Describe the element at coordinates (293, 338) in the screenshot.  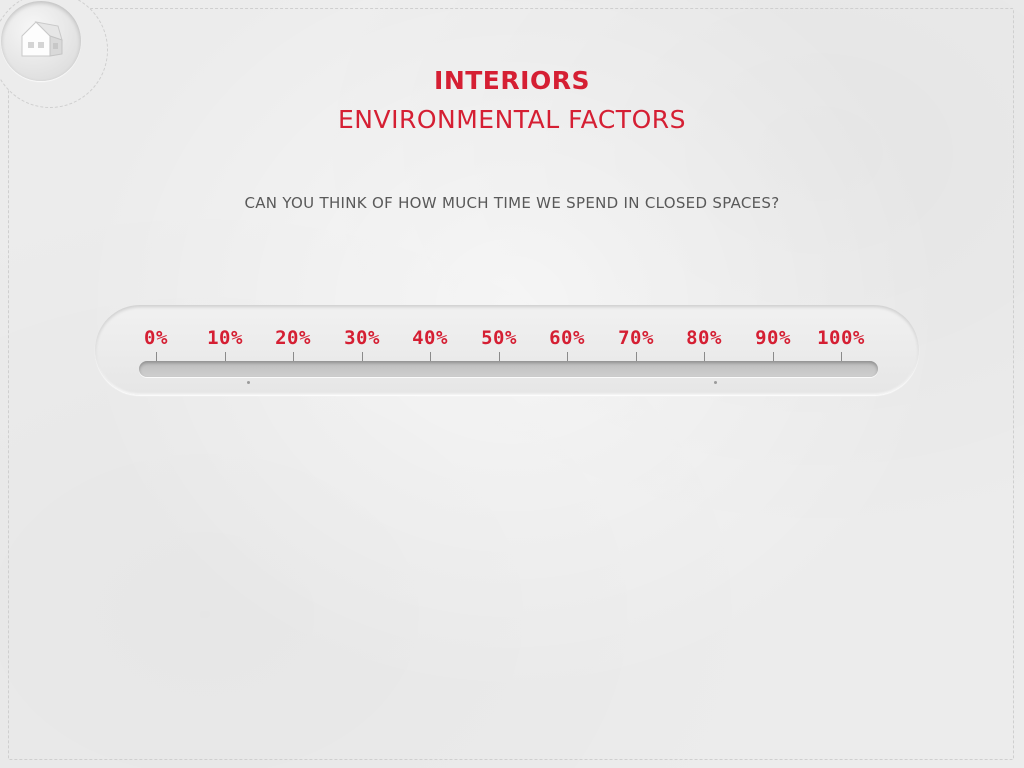
I see `scale-label: 20%` at that location.